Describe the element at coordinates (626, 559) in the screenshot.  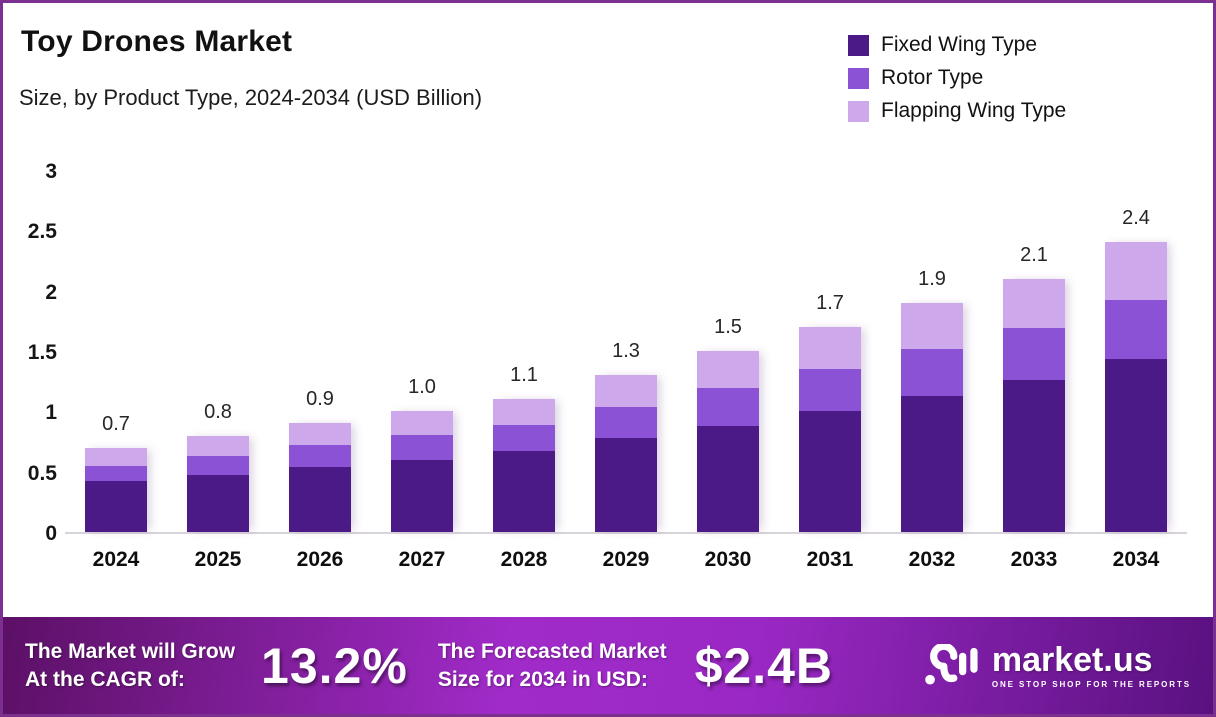
I see `x-axis-label: 2029` at that location.